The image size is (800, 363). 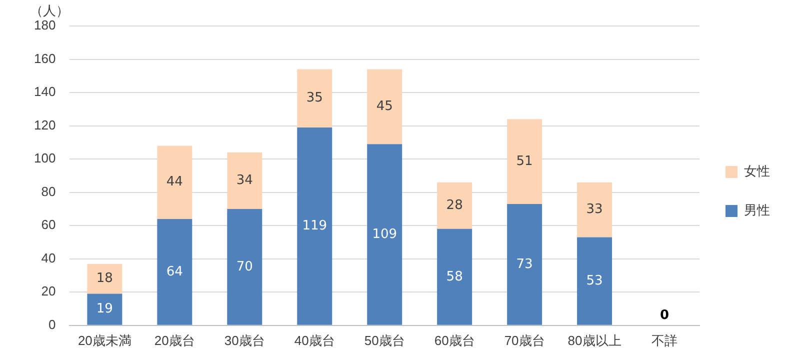 What do you see at coordinates (757, 210) in the screenshot?
I see `legend-label: 男性` at bounding box center [757, 210].